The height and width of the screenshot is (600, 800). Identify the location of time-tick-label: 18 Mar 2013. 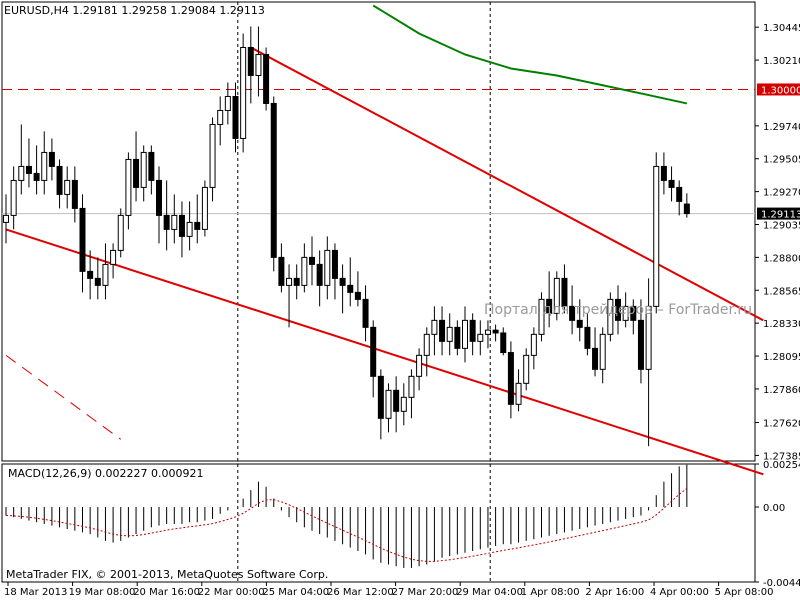
(35, 592).